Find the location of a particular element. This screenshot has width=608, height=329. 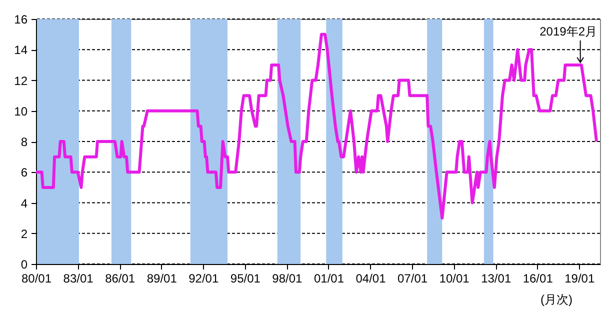

x-tick-label: 95/01 is located at coordinates (245, 279).